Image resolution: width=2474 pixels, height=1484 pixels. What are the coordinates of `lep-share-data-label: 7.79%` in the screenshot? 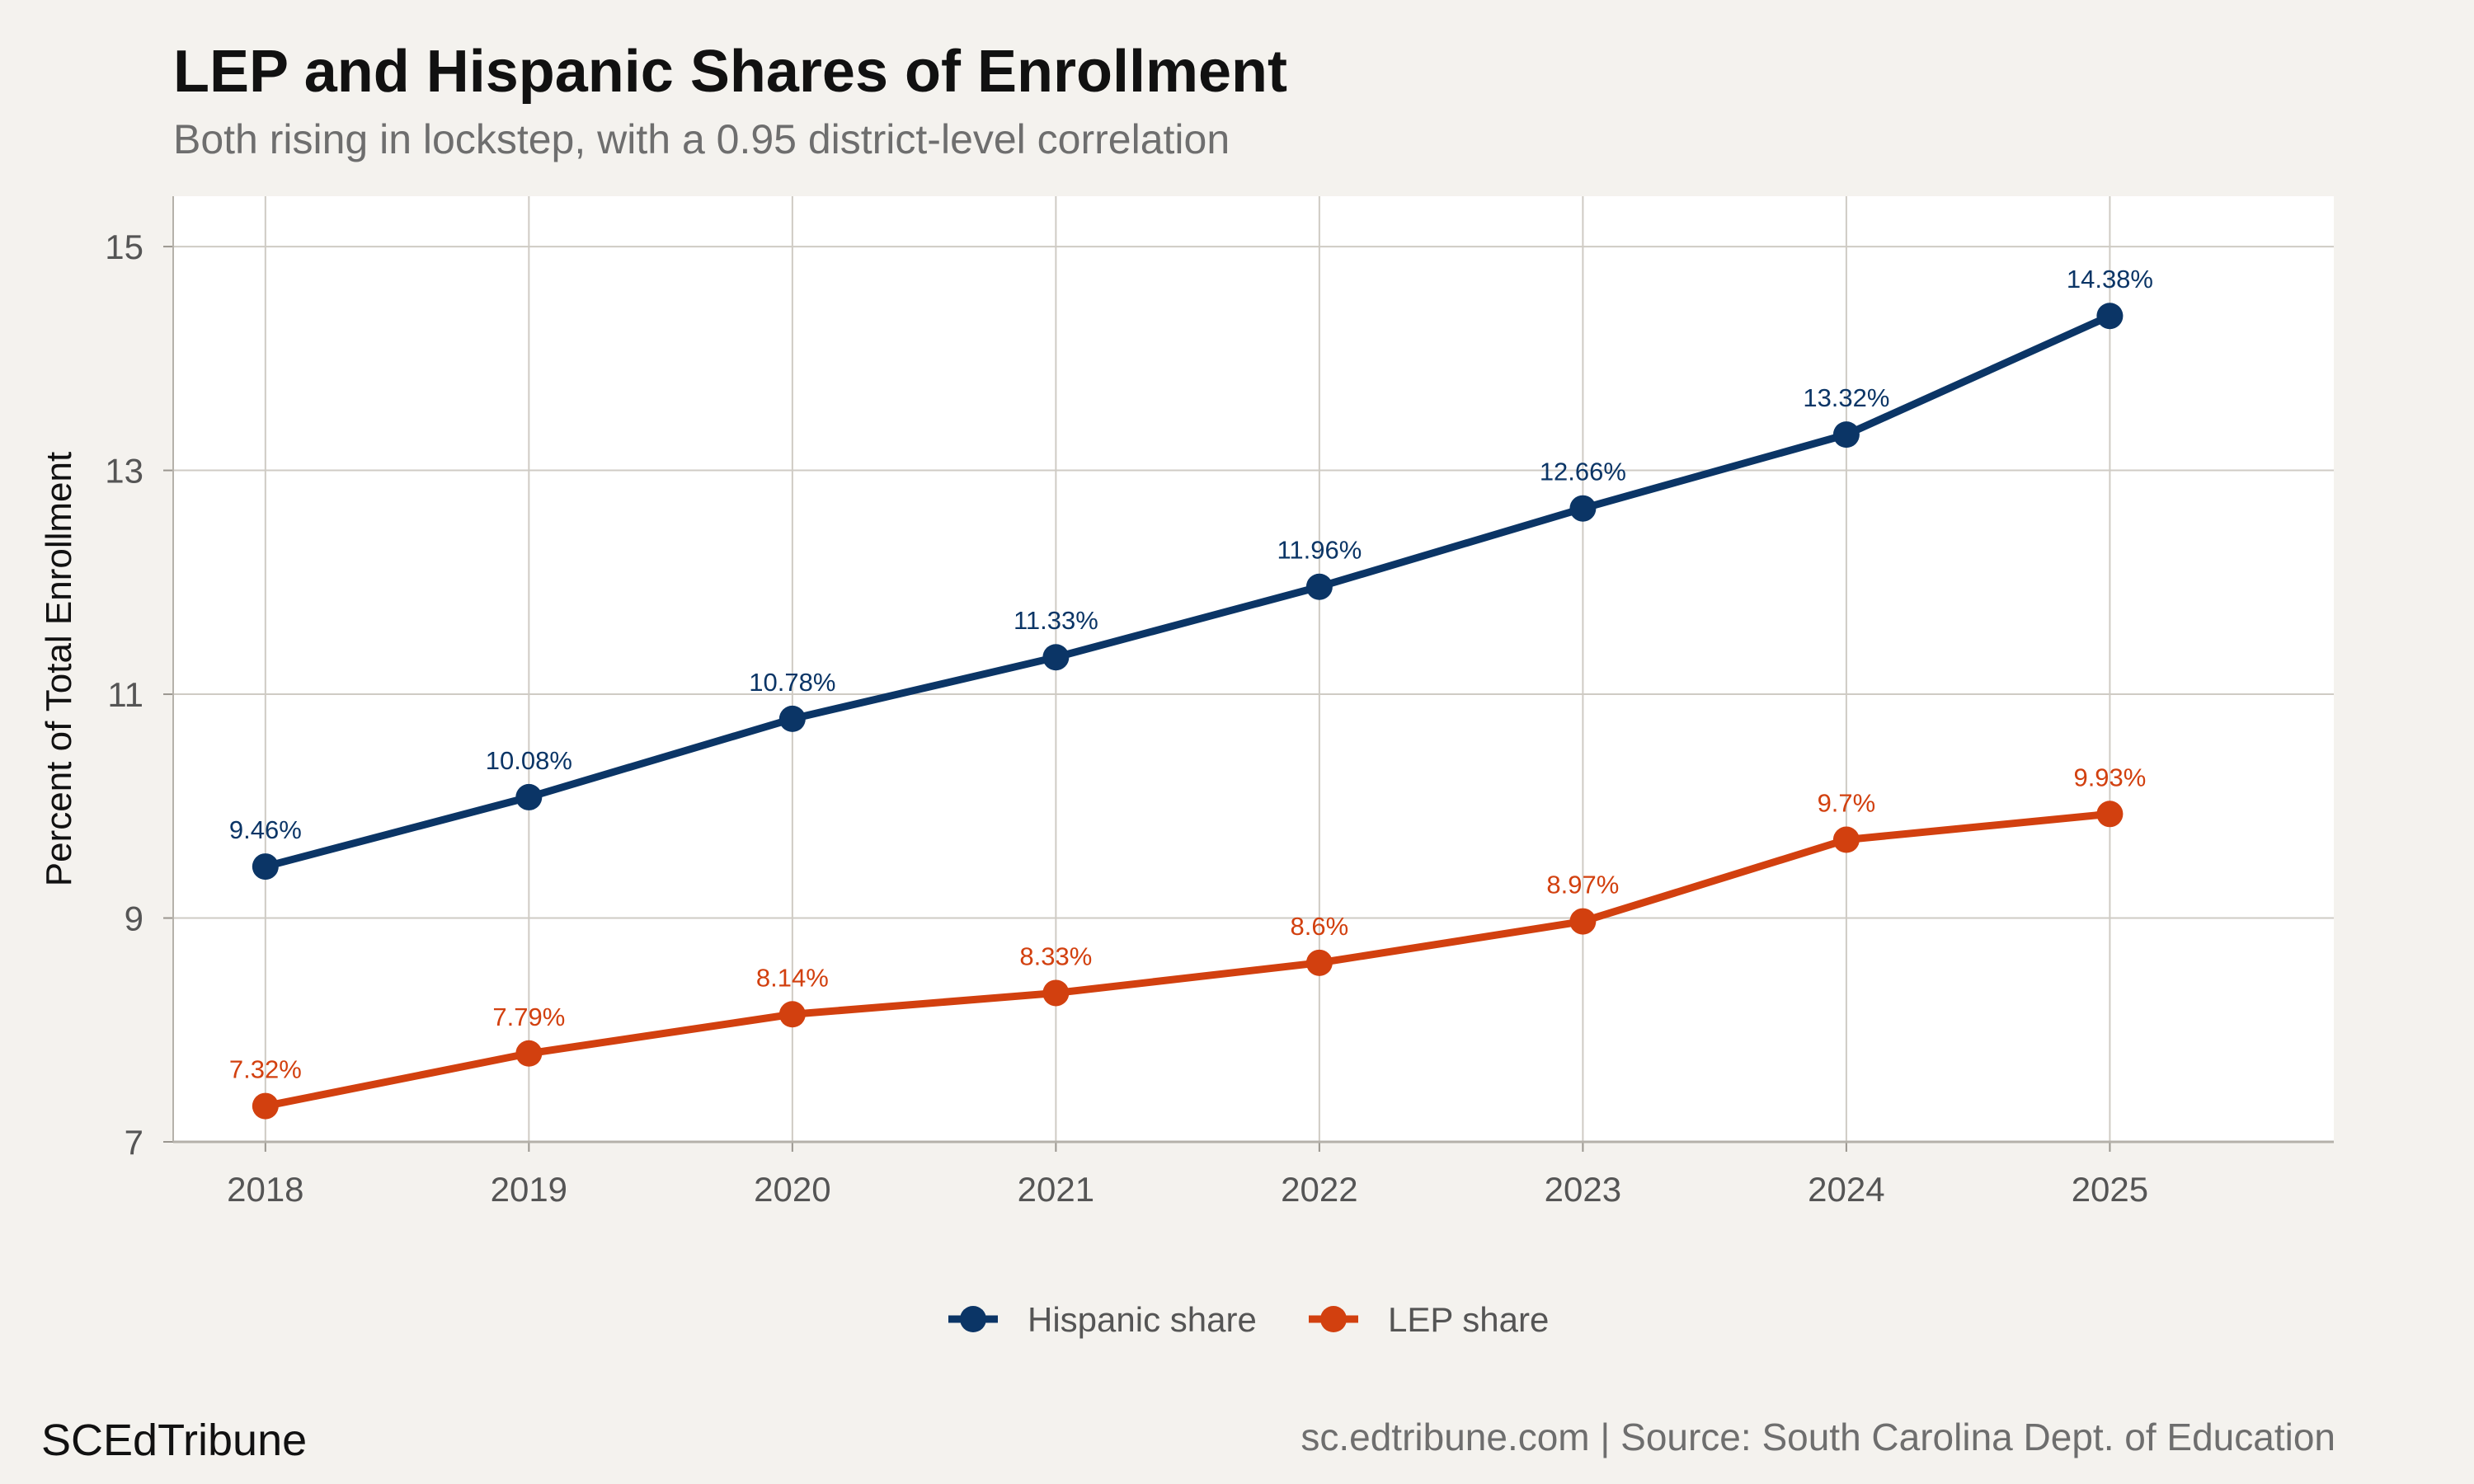 It's located at (528, 1017).